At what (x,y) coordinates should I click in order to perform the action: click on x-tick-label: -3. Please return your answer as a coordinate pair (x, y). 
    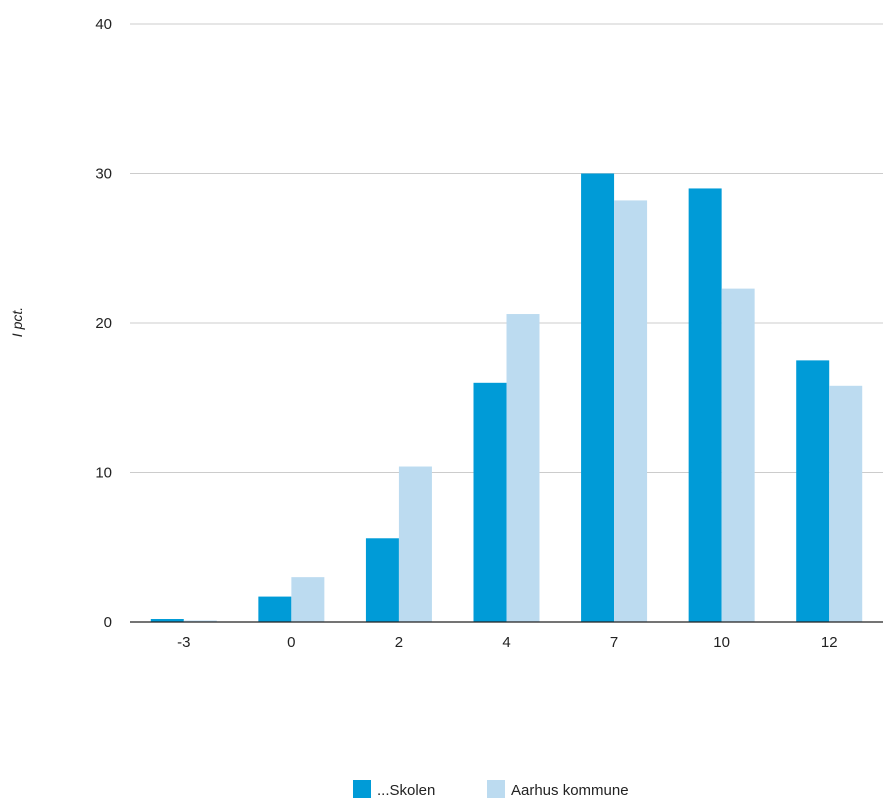
    Looking at the image, I should click on (183, 642).